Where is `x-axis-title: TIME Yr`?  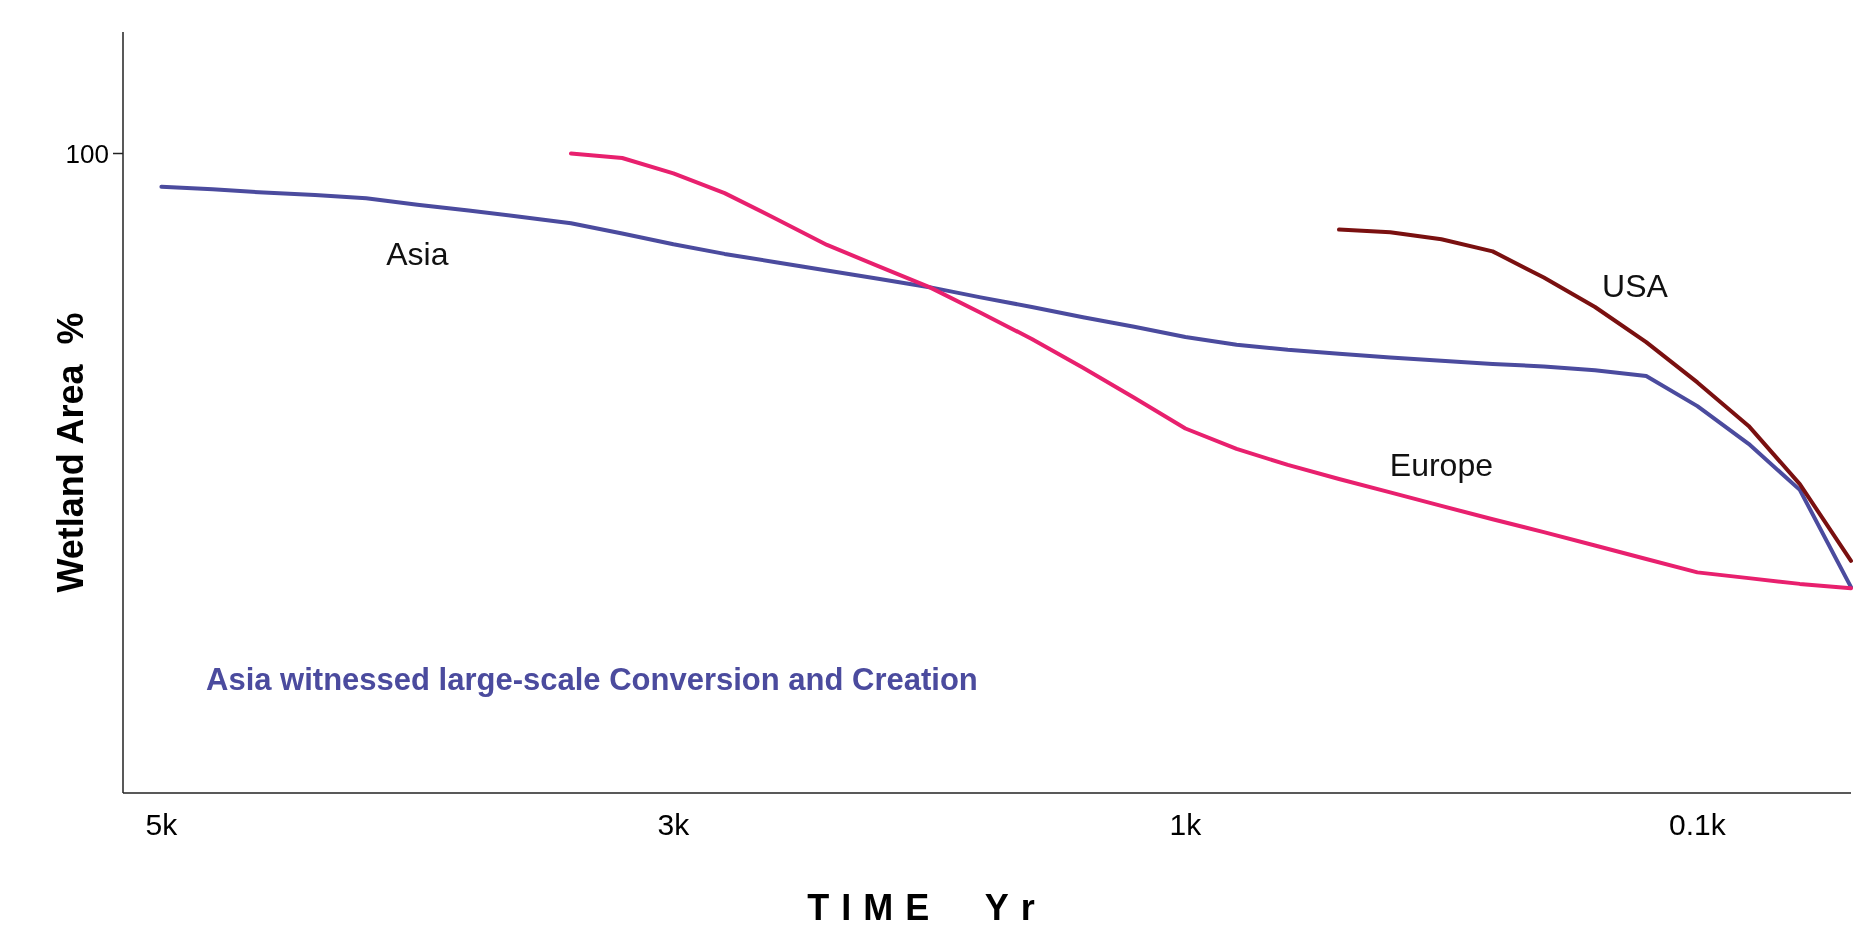
x-axis-title: TIME Yr is located at coordinates (927, 907).